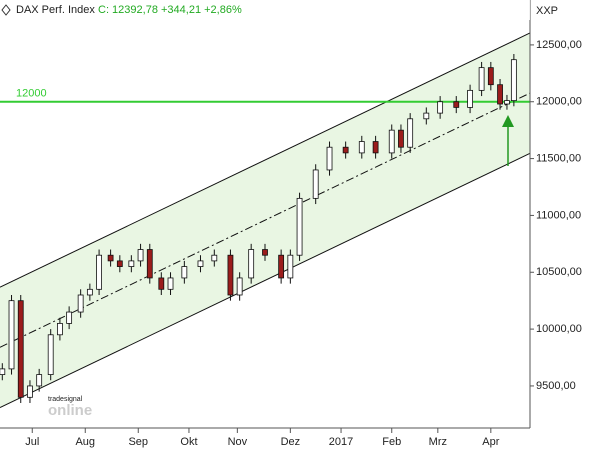 This screenshot has width=595, height=450. I want to click on watermark: online, so click(70, 410).